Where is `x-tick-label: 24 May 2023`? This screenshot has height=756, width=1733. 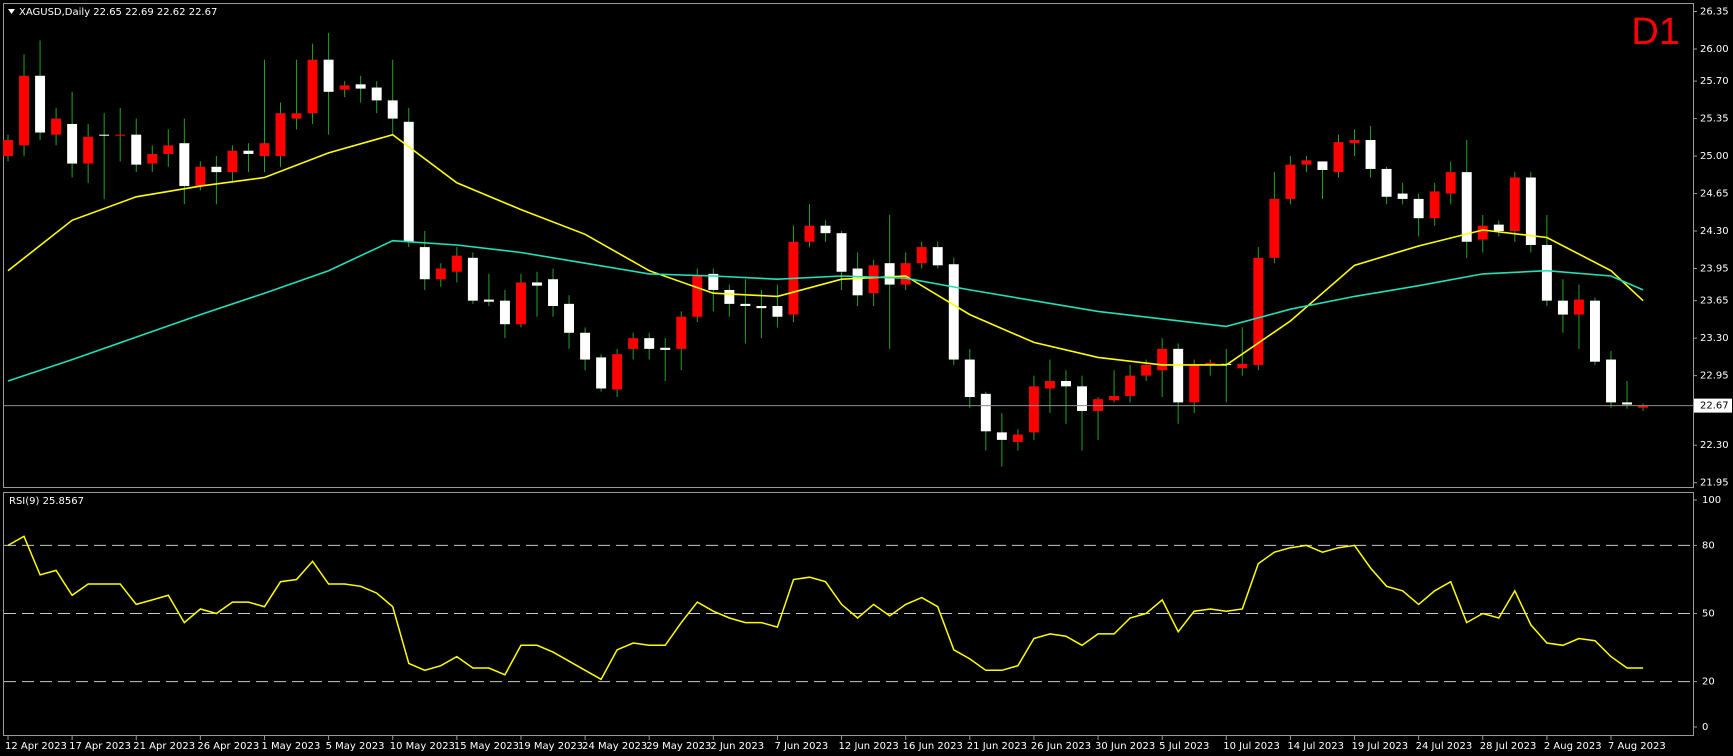
x-tick-label: 24 May 2023 is located at coordinates (614, 746).